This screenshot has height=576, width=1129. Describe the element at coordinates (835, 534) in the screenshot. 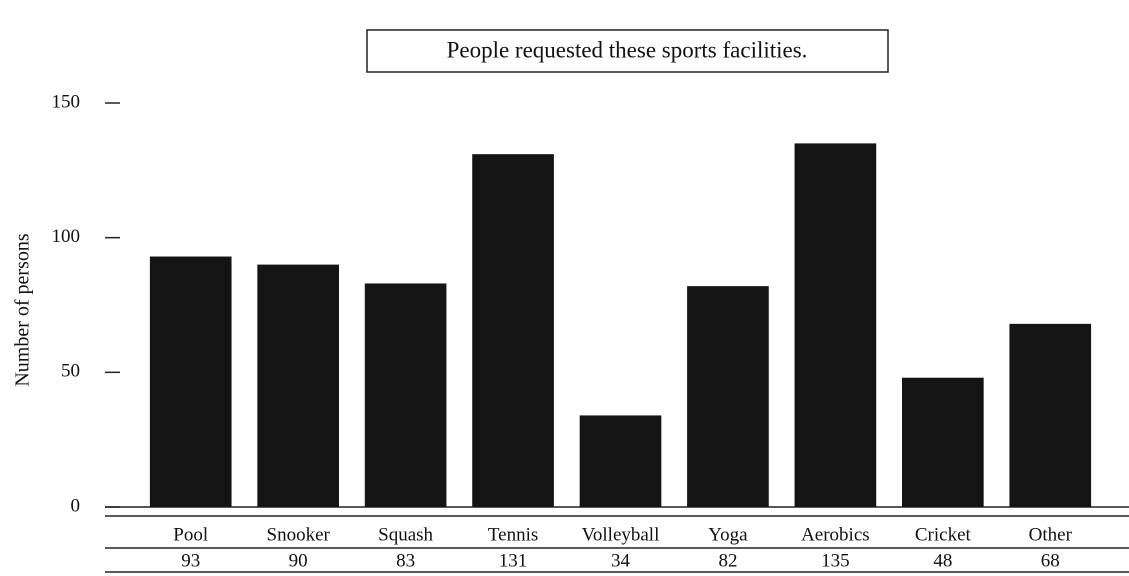

I see `x-tick-label: Aerobics` at that location.